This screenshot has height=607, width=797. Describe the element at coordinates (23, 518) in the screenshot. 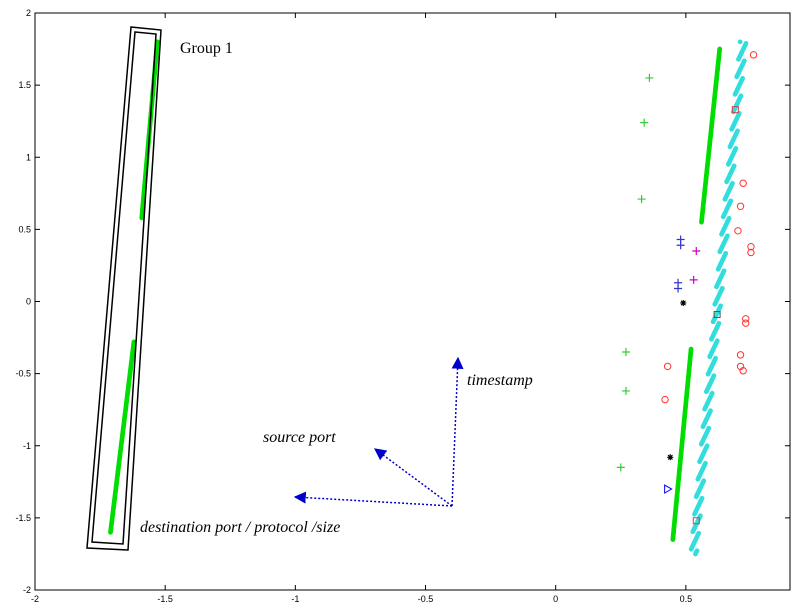

I see `y-tick-label-7: -1.5` at that location.